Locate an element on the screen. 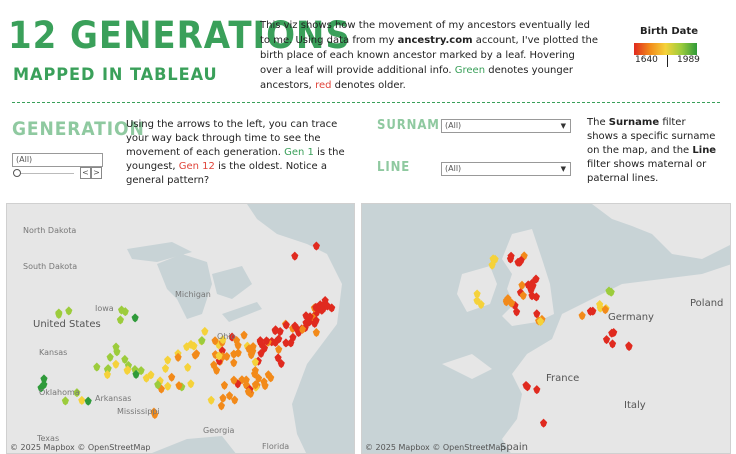 This screenshot has height=454, width=736. surname-select: (All) ▼ is located at coordinates (506, 126).